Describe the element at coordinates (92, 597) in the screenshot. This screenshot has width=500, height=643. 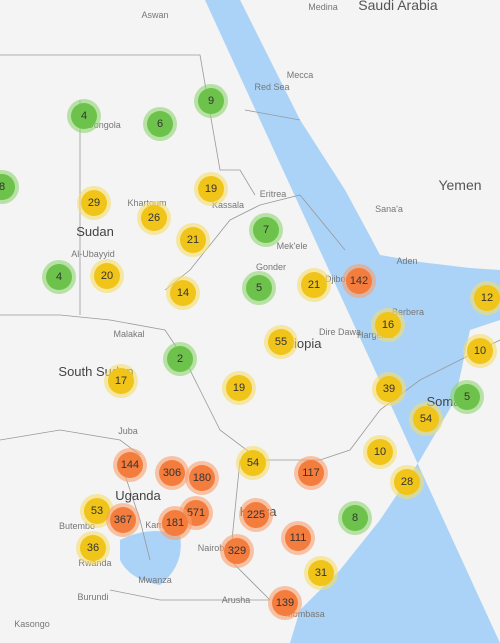
I see `place-label: Burundi` at that location.